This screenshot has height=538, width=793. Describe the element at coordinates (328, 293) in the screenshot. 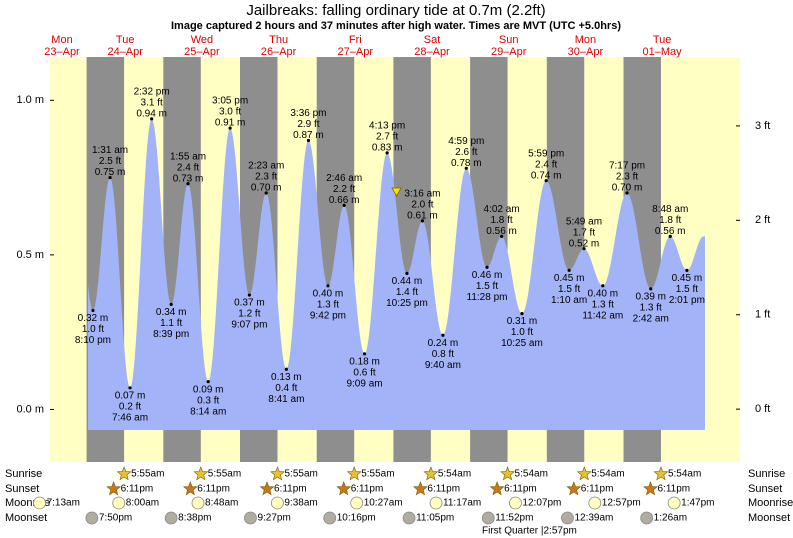

I see `tide-height-m: 0.40 m` at that location.